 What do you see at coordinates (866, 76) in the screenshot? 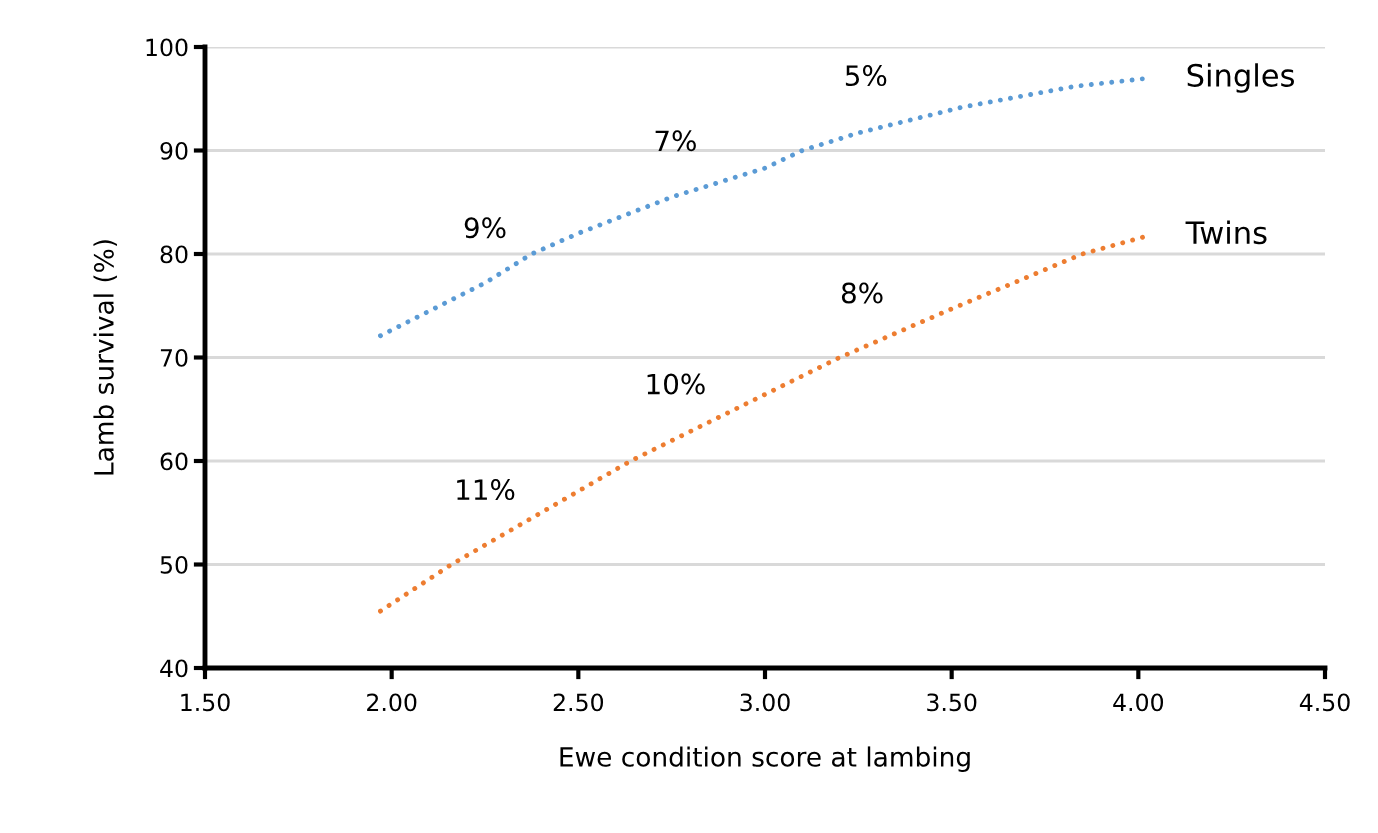
I see `annotation: 5%` at bounding box center [866, 76].